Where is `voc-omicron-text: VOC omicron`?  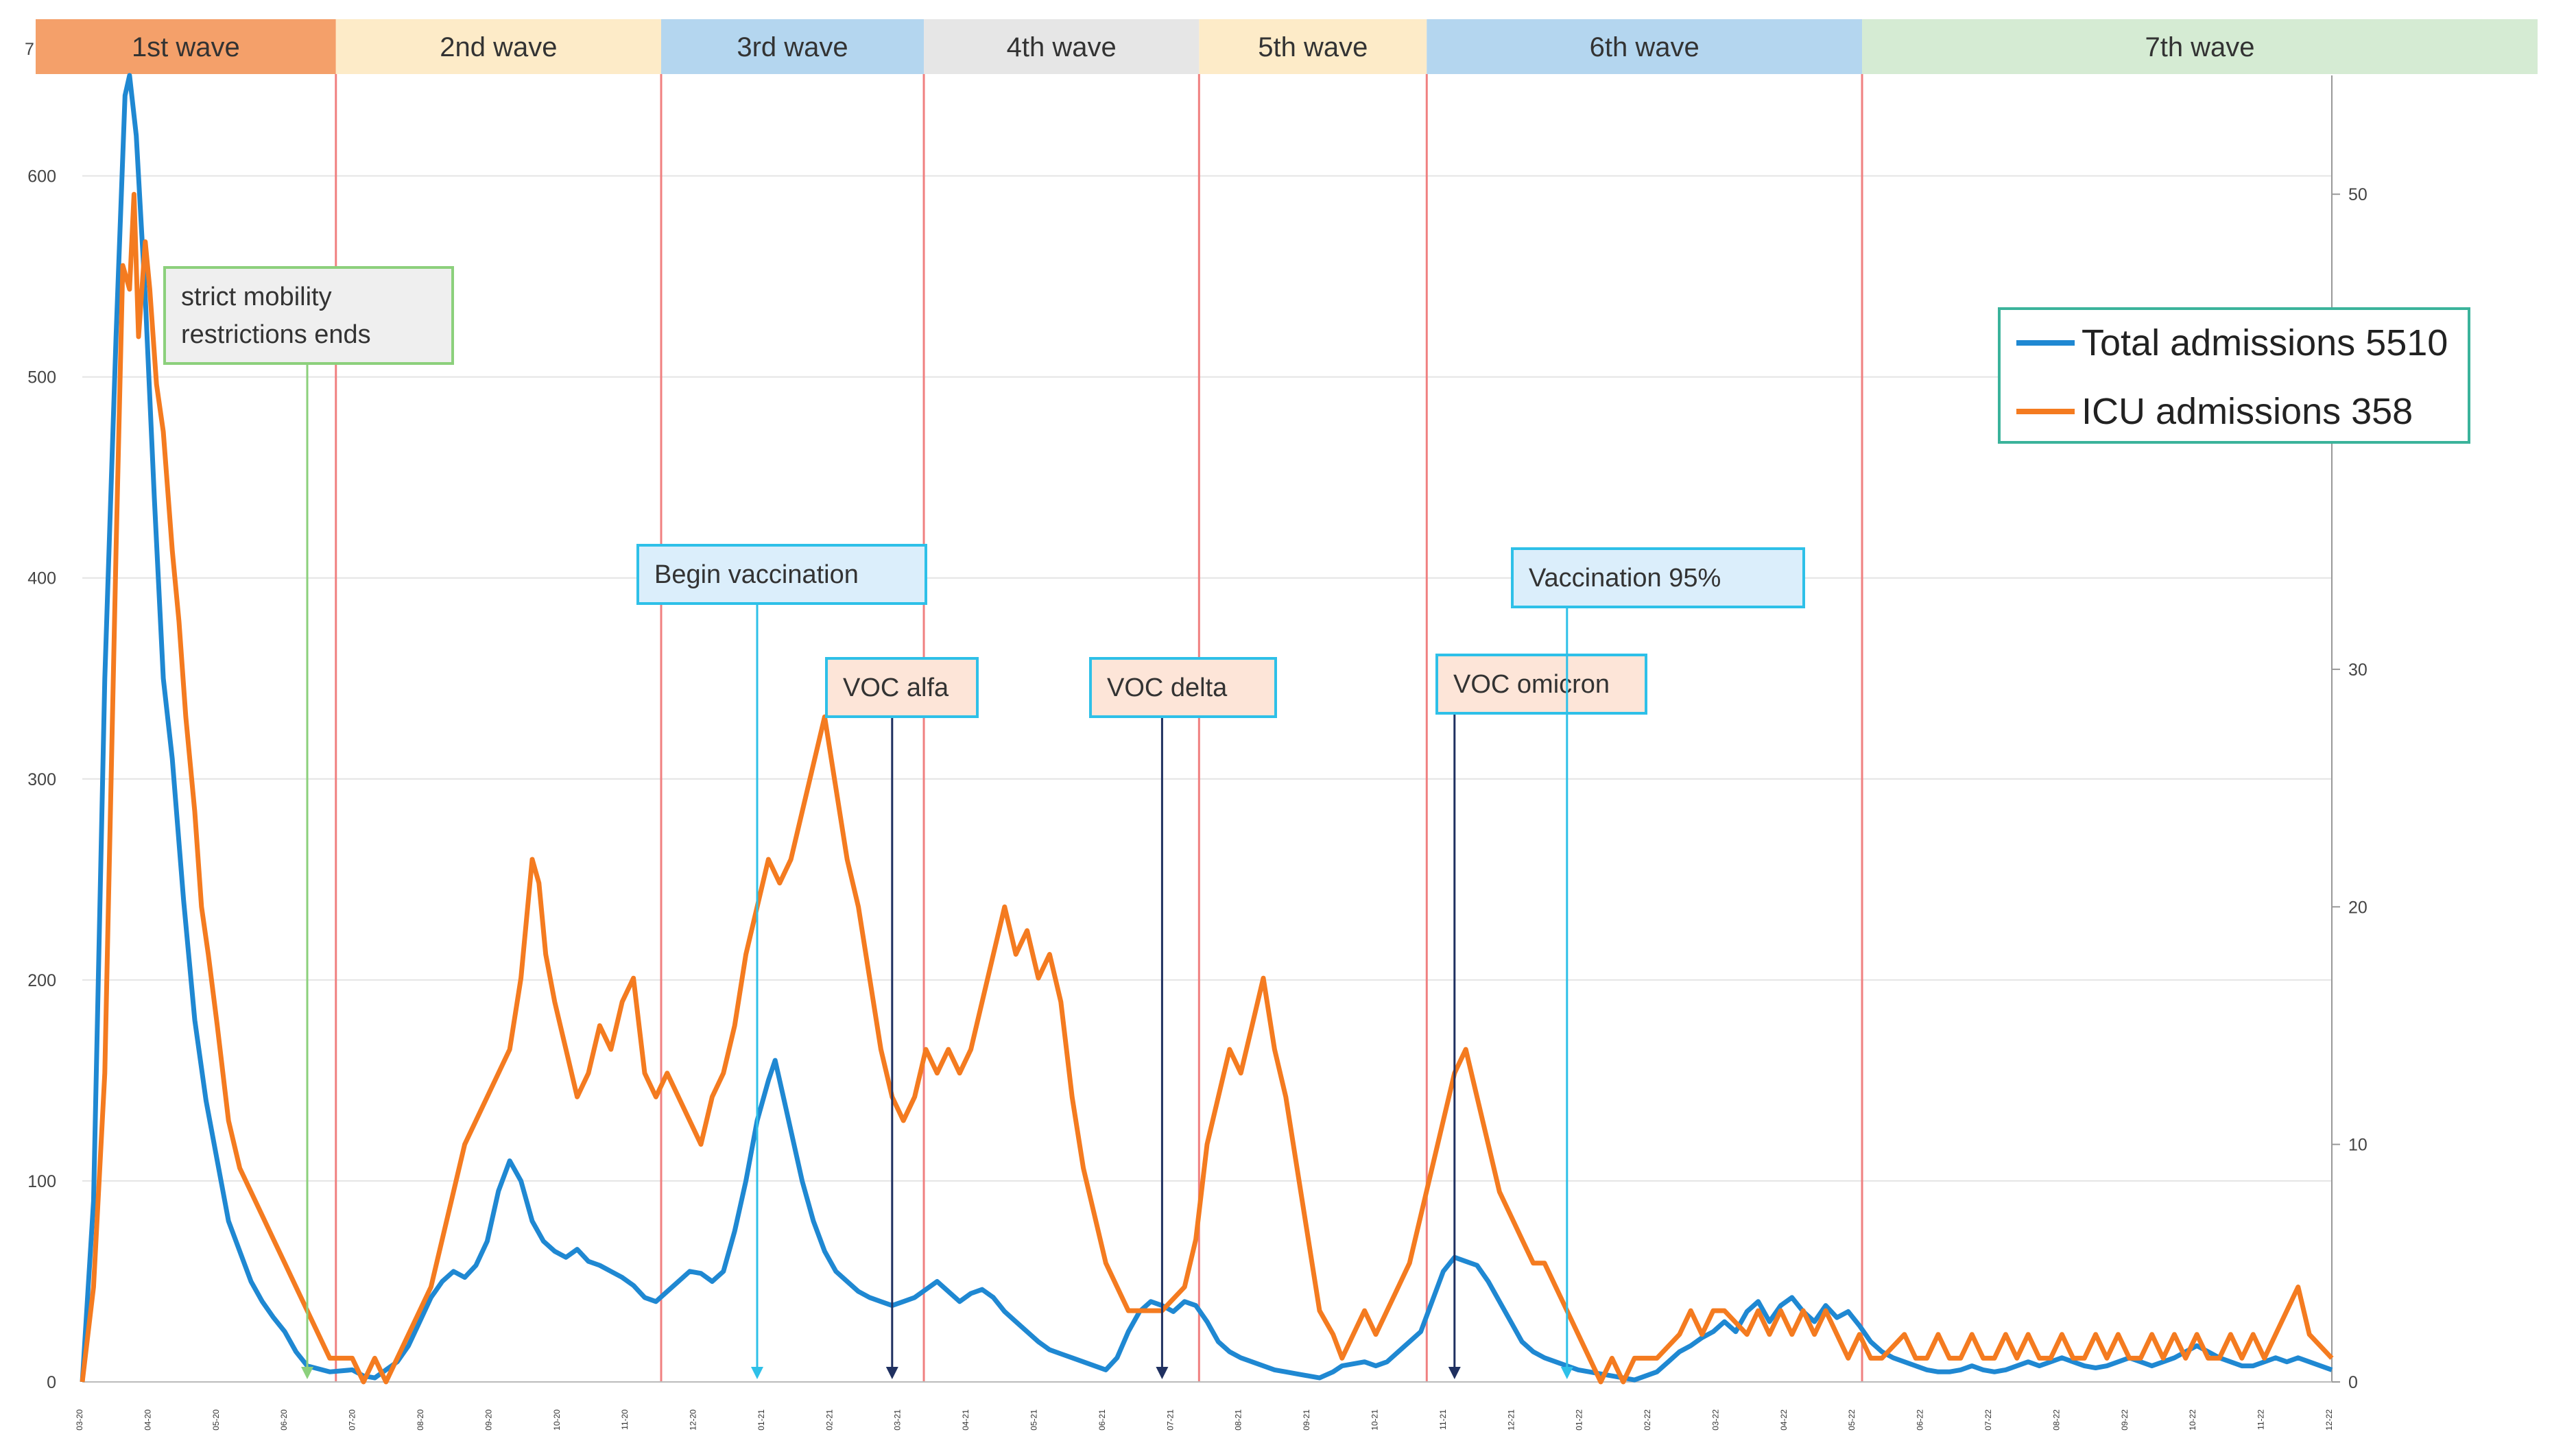
voc-omicron-text: VOC omicron is located at coordinates (1531, 684).